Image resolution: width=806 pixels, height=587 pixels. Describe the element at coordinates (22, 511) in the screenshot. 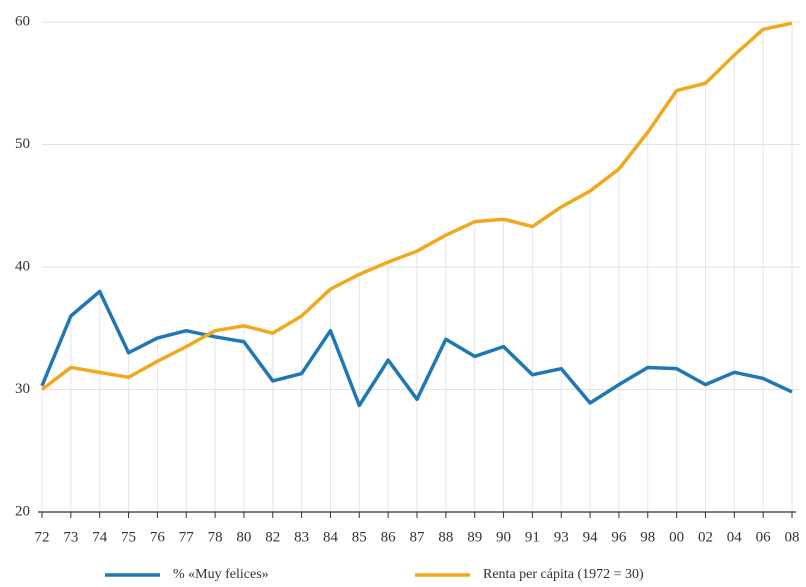

I see `y-tick-label: 20` at that location.